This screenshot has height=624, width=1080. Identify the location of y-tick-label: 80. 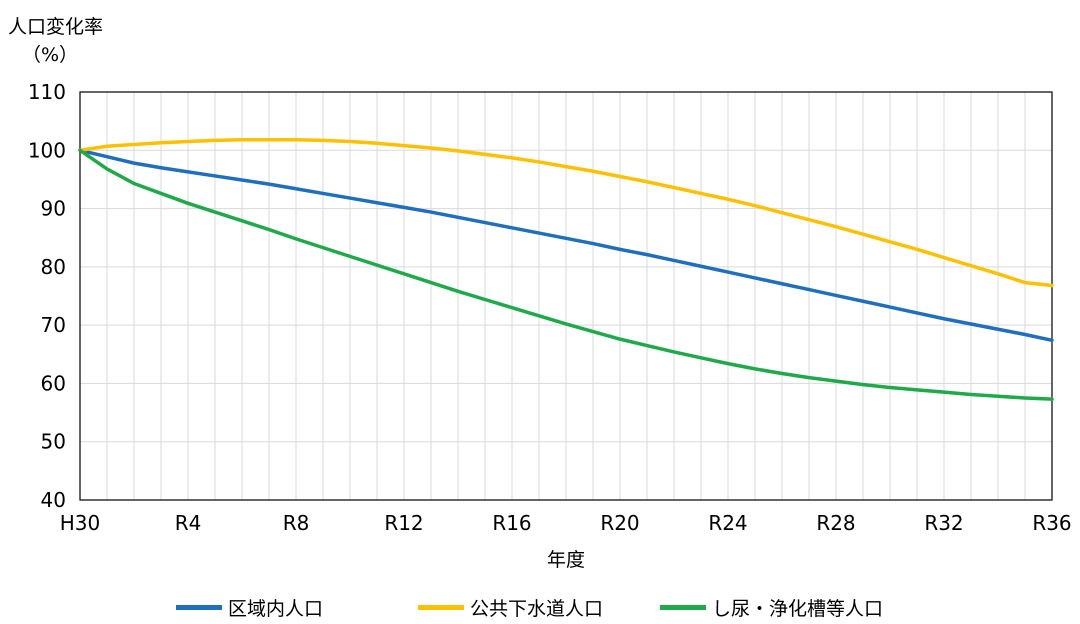
(53, 267).